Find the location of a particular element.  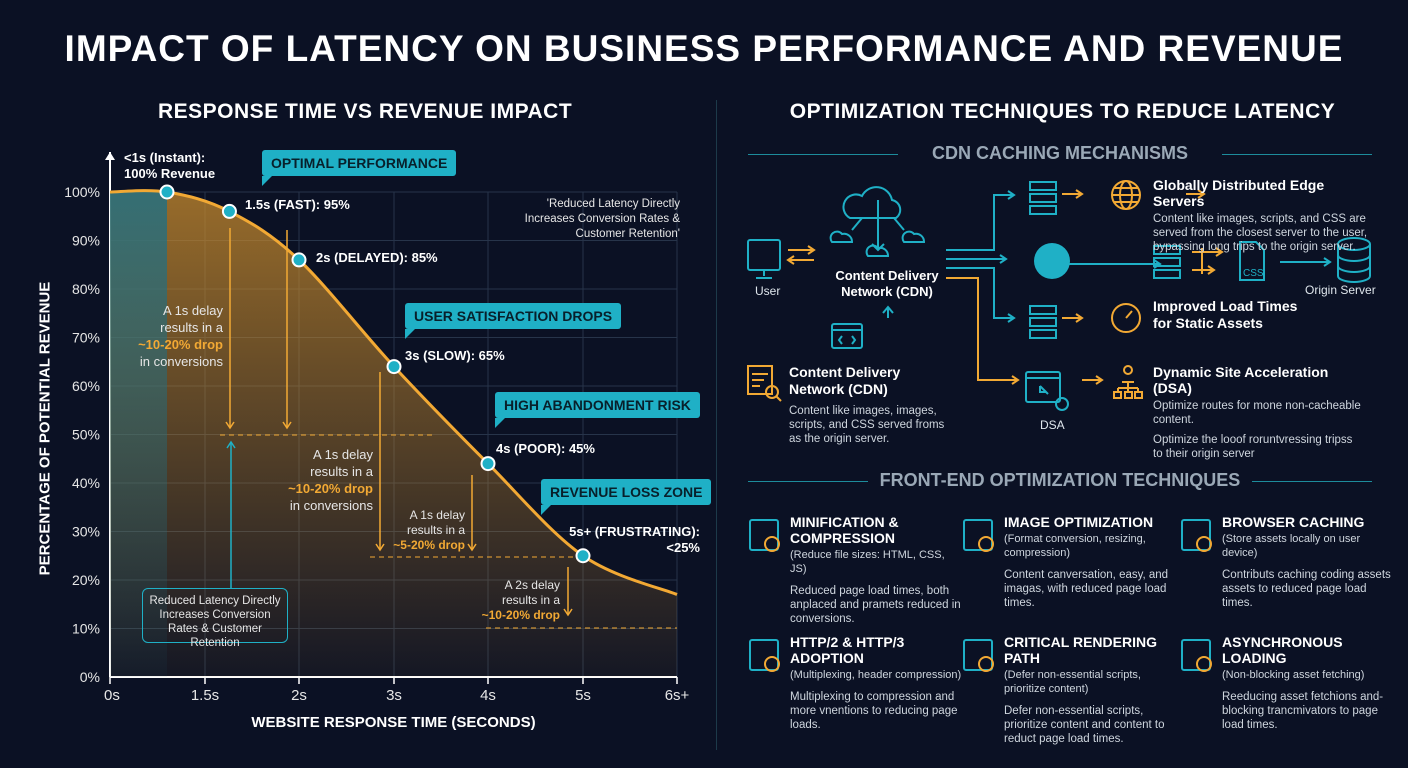

delay-note-4: A 2s delay results in a ~10-20% drop is located at coordinates (520, 600).